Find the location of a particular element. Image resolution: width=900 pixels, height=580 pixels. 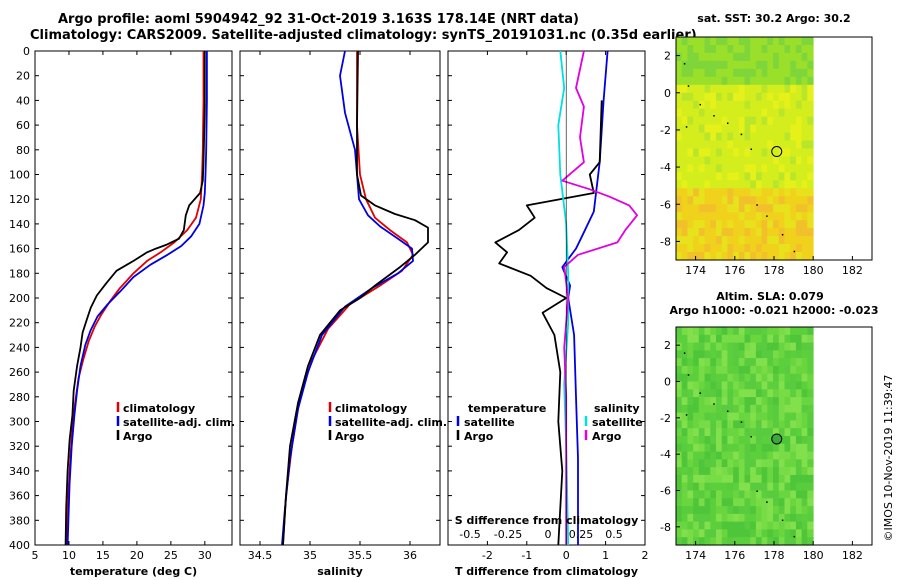

y-tick-label: 360 is located at coordinates (19, 496).